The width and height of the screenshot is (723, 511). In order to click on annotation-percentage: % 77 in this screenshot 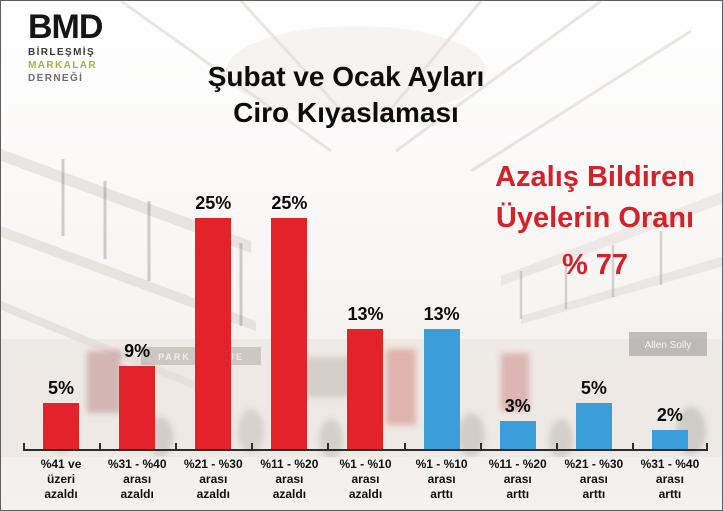, I will do `click(595, 265)`.